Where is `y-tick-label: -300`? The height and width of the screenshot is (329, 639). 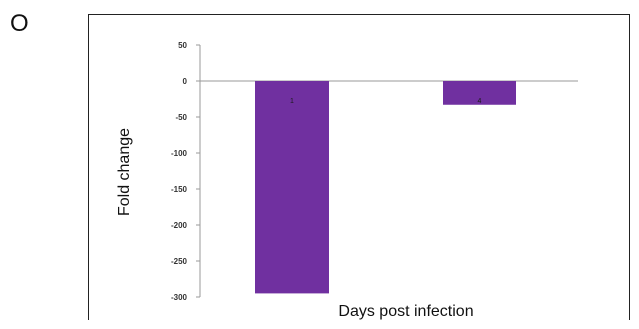
y-tick-label: -300 is located at coordinates (179, 297).